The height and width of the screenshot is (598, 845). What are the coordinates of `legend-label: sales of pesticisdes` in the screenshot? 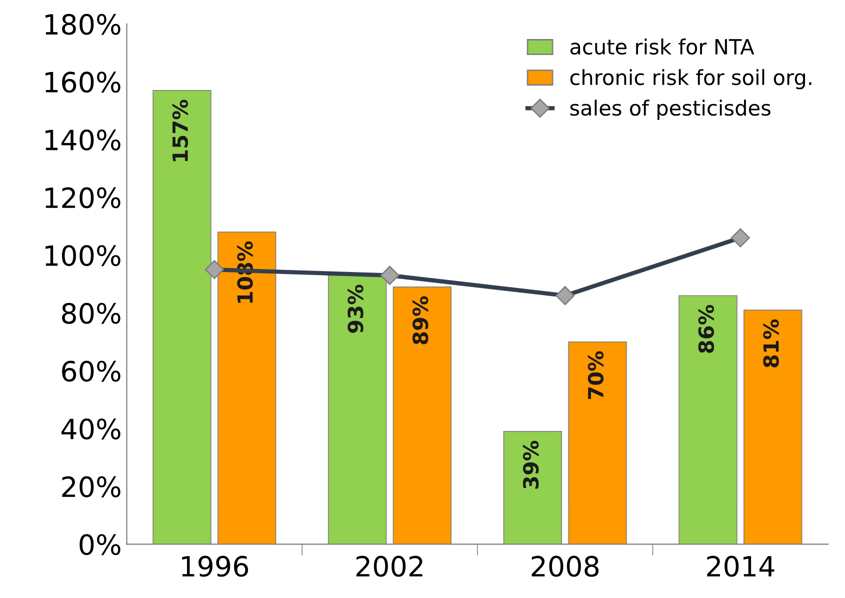 It's located at (670, 110).